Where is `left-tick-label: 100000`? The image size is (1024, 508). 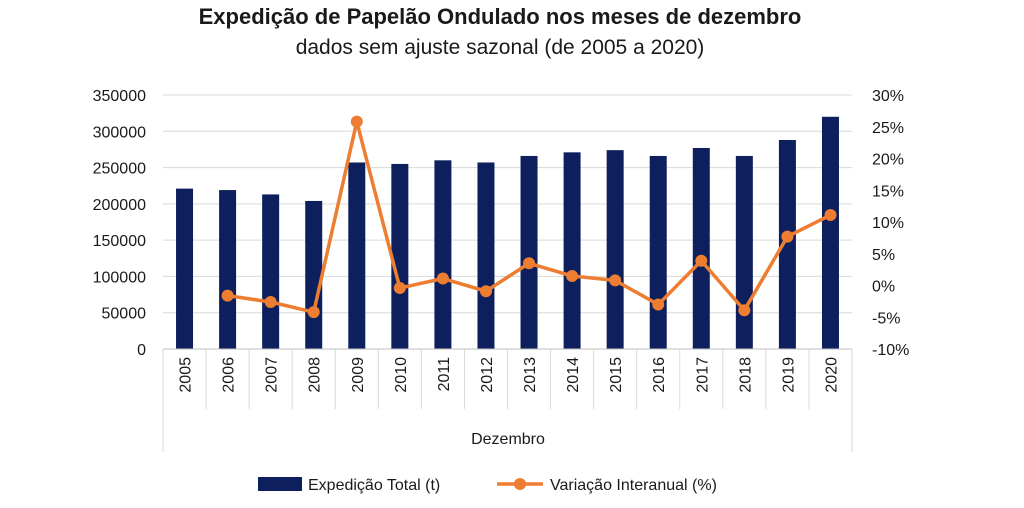 left-tick-label: 100000 is located at coordinates (119, 277).